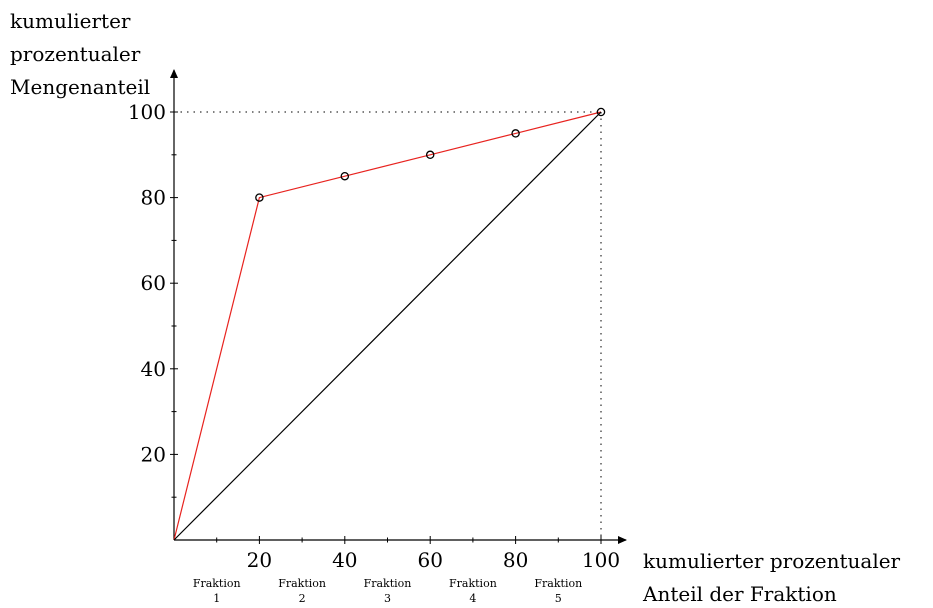  I want to click on y-tick-label: 40, so click(153, 369).